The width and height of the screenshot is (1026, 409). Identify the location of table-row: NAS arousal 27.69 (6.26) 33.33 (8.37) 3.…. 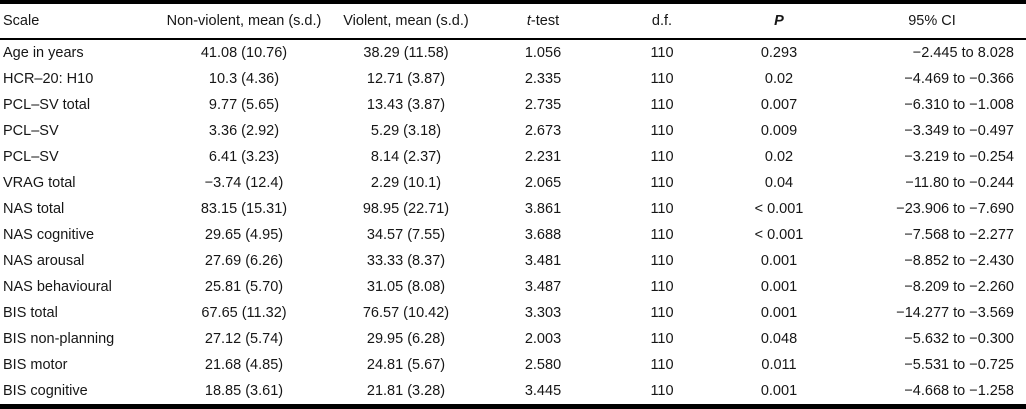
(513, 261).